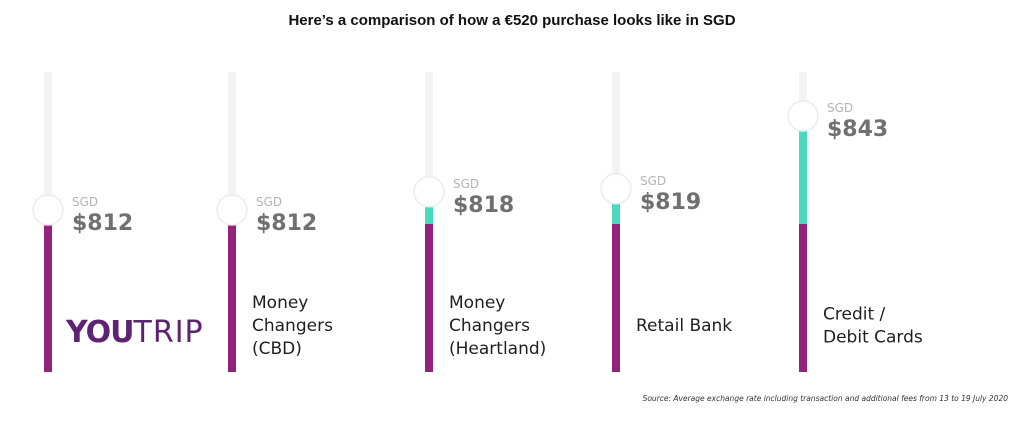 This screenshot has width=1024, height=421. Describe the element at coordinates (483, 205) in the screenshot. I see `value-label: $818` at that location.